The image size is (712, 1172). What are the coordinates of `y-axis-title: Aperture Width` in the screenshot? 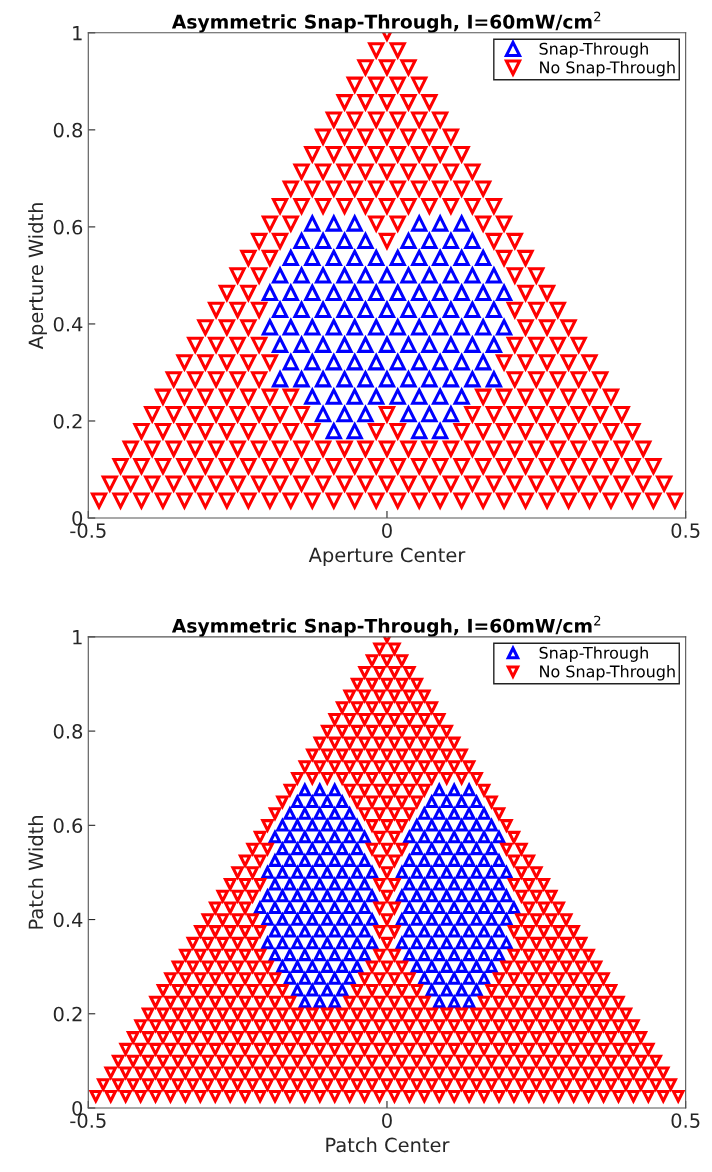 It's located at (37, 276).